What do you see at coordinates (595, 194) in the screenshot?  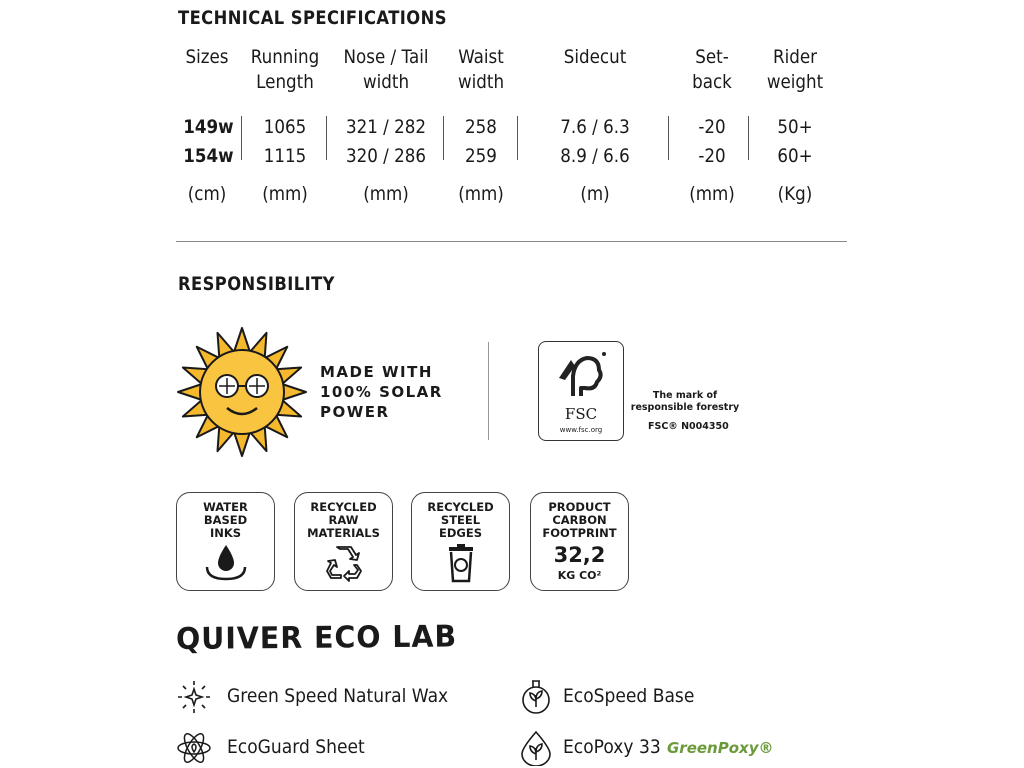 I see `spec-unit: (m)` at bounding box center [595, 194].